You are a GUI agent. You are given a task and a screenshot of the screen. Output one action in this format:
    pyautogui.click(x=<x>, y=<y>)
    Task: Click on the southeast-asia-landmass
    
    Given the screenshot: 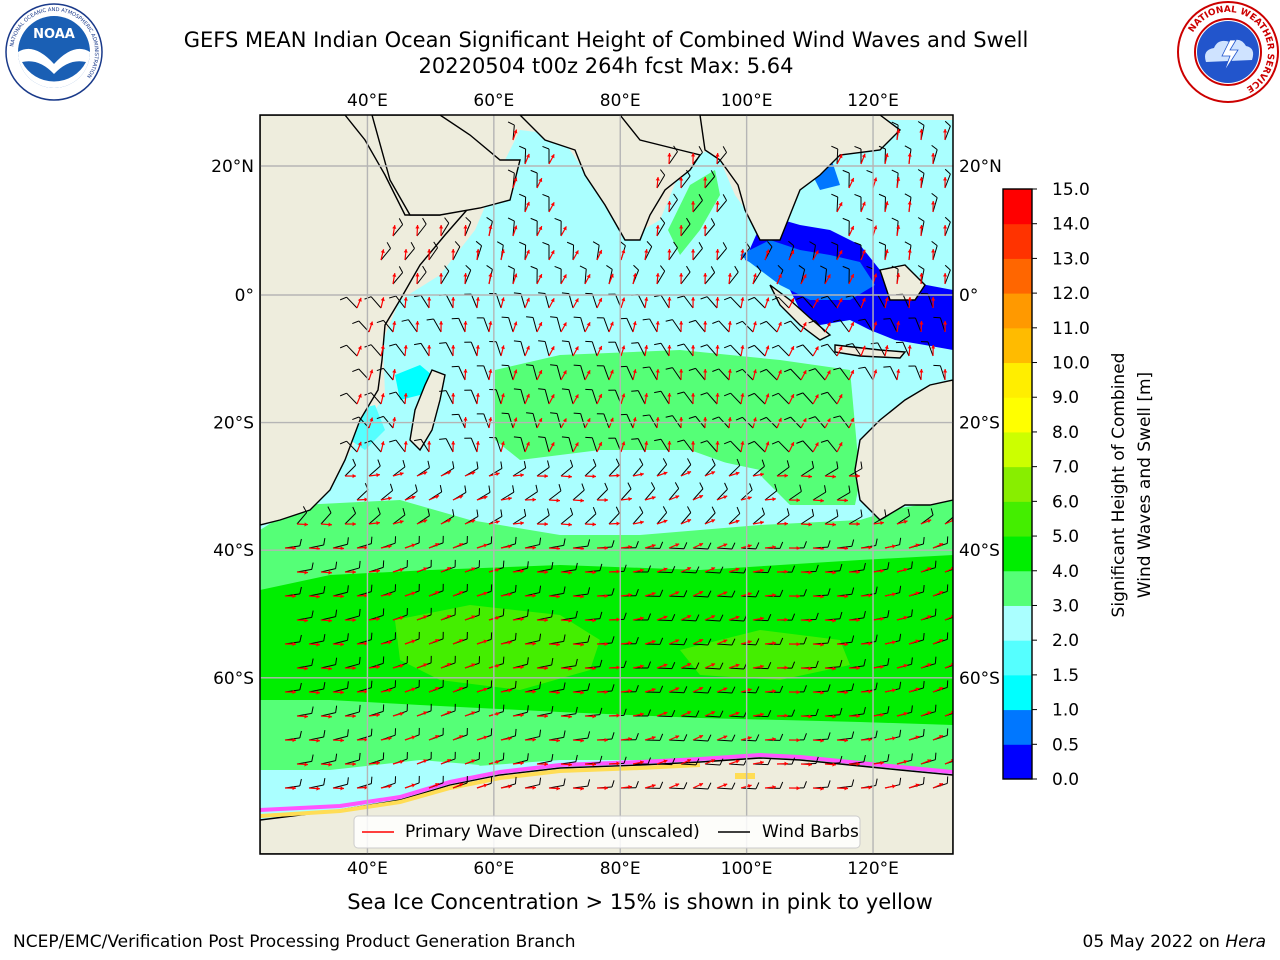 What is the action you would take?
    pyautogui.click(x=800, y=178)
    